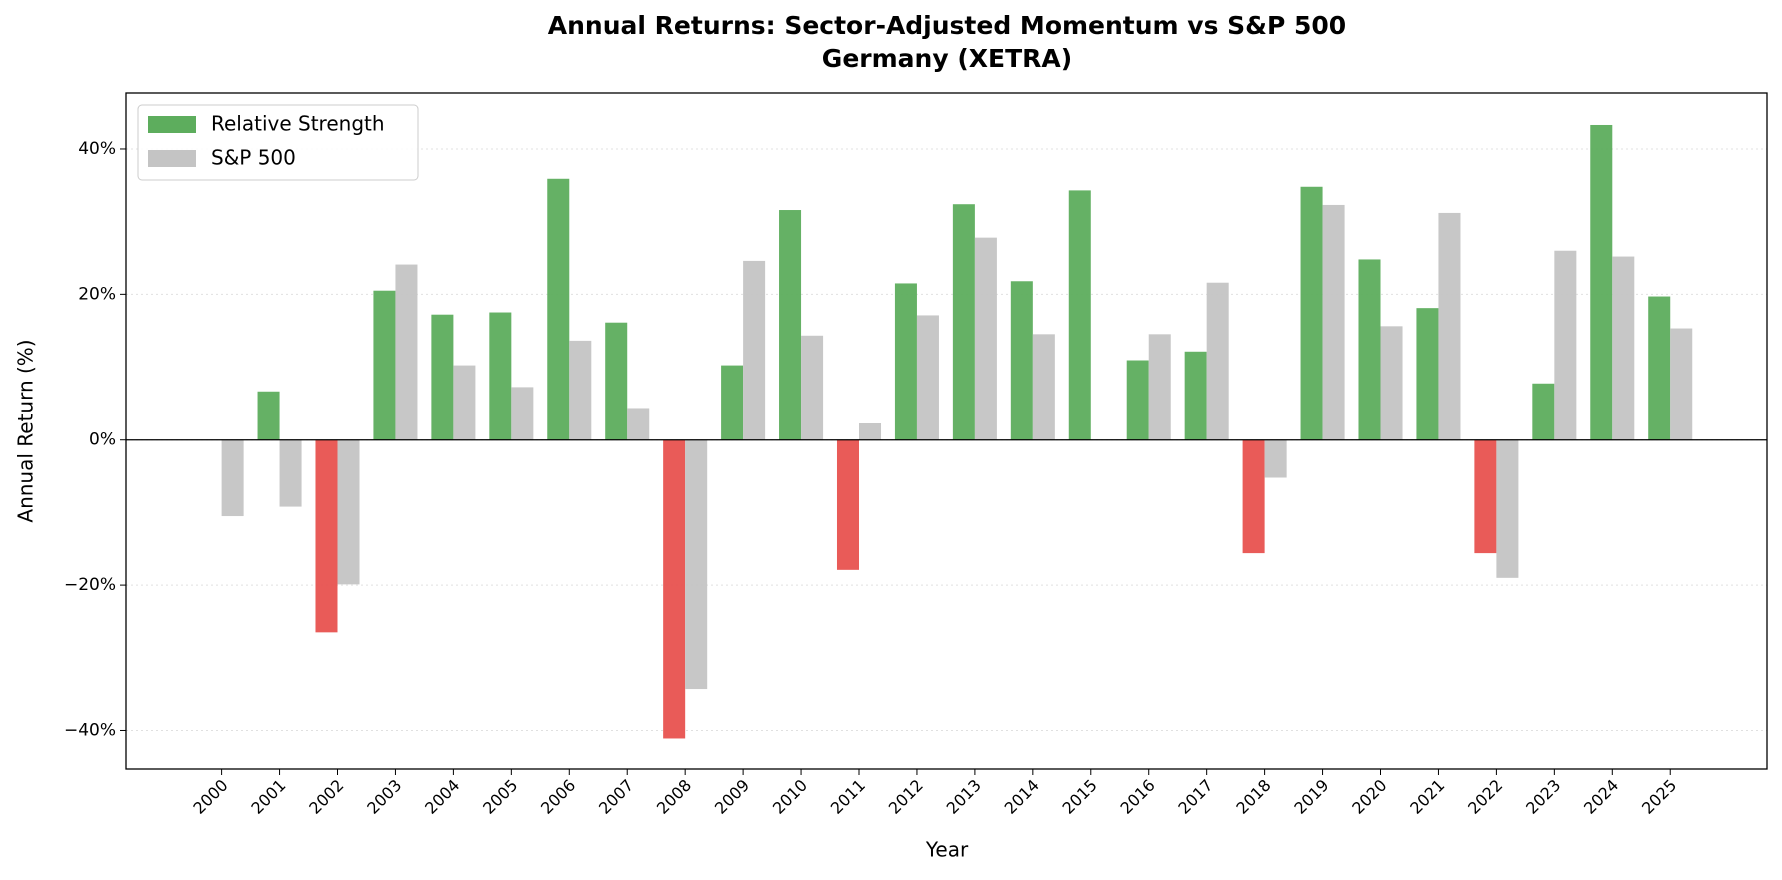 The height and width of the screenshot is (880, 1782). Describe the element at coordinates (1543, 797) in the screenshot. I see `x-tick-label: 2023` at that location.